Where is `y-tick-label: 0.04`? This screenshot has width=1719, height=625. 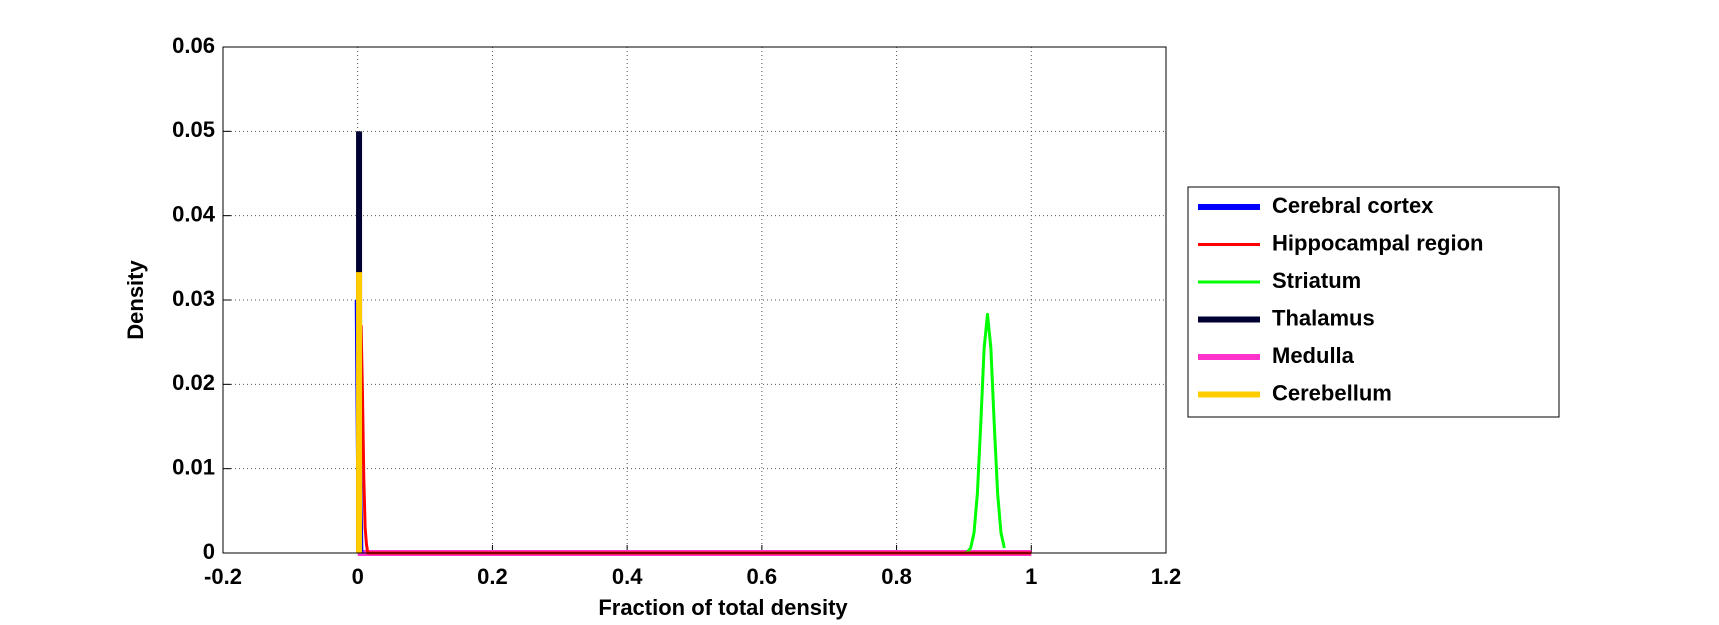 y-tick-label: 0.04 is located at coordinates (194, 213).